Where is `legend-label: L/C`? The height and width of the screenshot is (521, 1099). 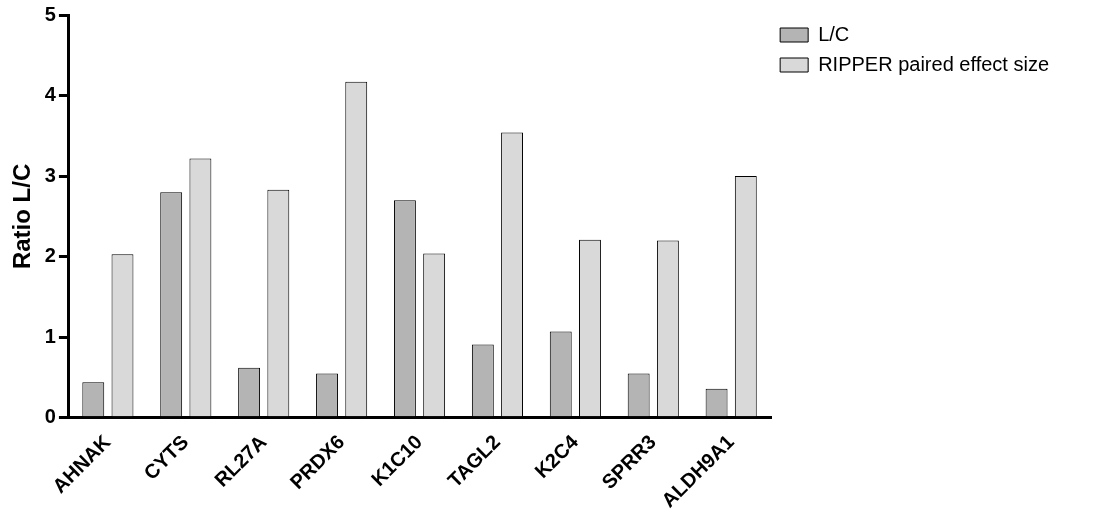 legend-label: L/C is located at coordinates (834, 33).